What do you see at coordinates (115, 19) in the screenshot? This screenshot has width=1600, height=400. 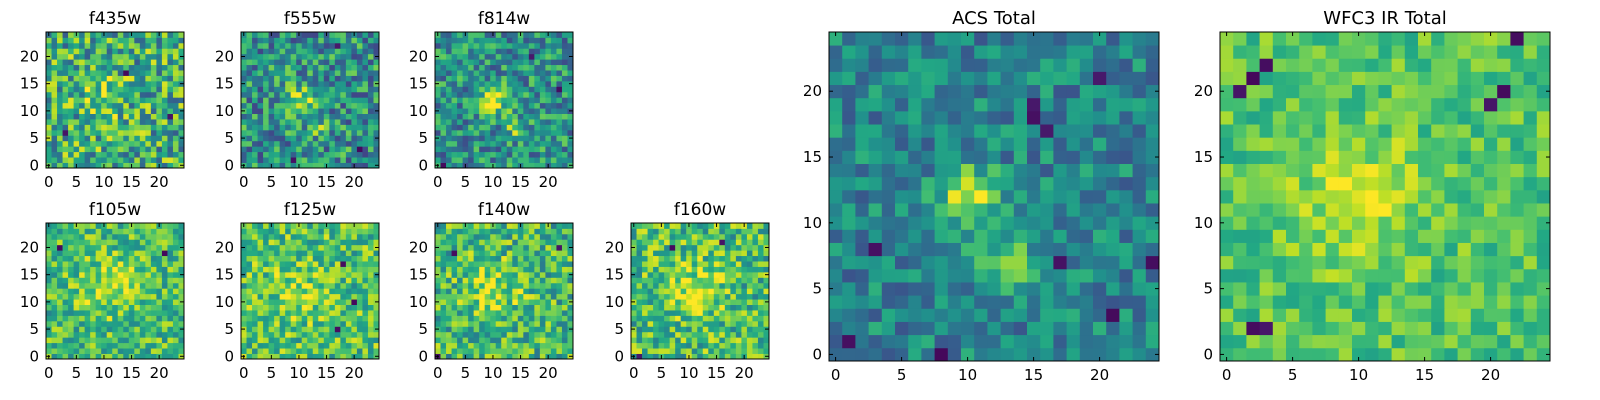 I see `panel-title: f435w` at bounding box center [115, 19].